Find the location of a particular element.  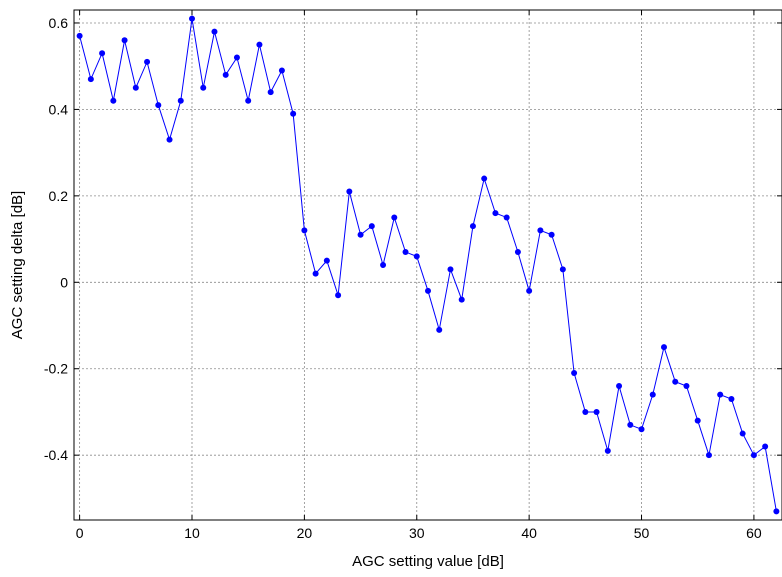

y-tick-label: 0 is located at coordinates (64, 282).